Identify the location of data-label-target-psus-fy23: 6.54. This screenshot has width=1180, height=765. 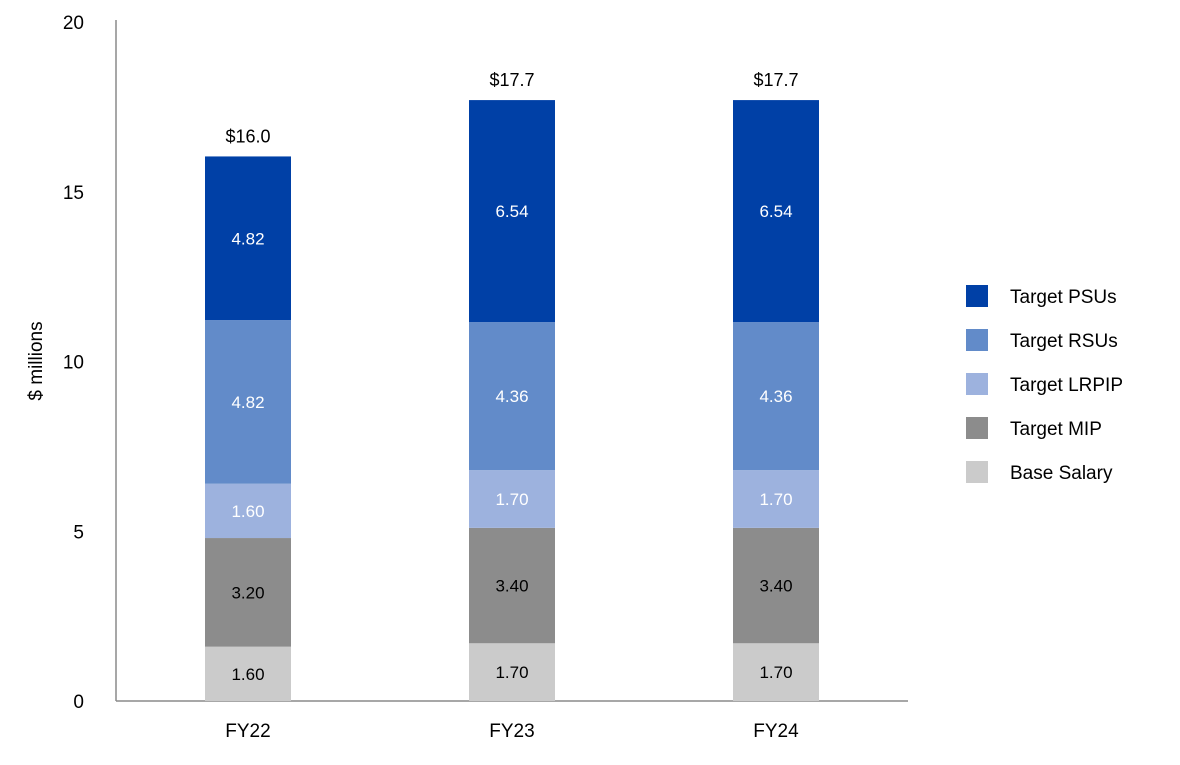
(511, 211).